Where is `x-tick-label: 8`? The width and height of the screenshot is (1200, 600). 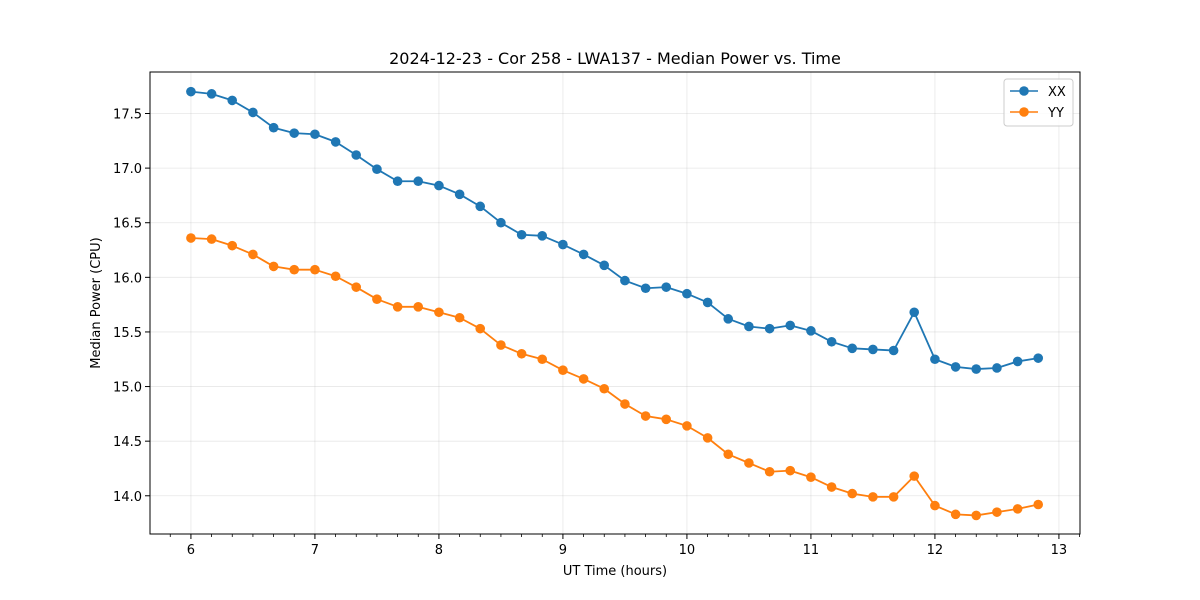 x-tick-label: 8 is located at coordinates (439, 550).